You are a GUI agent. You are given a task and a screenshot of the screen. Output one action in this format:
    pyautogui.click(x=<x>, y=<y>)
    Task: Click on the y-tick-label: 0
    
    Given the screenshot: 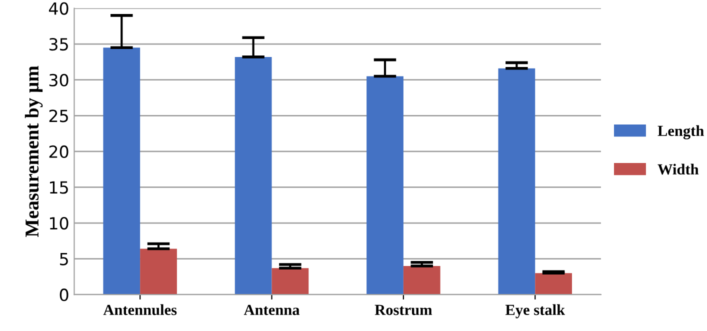 What is the action you would take?
    pyautogui.click(x=64, y=295)
    